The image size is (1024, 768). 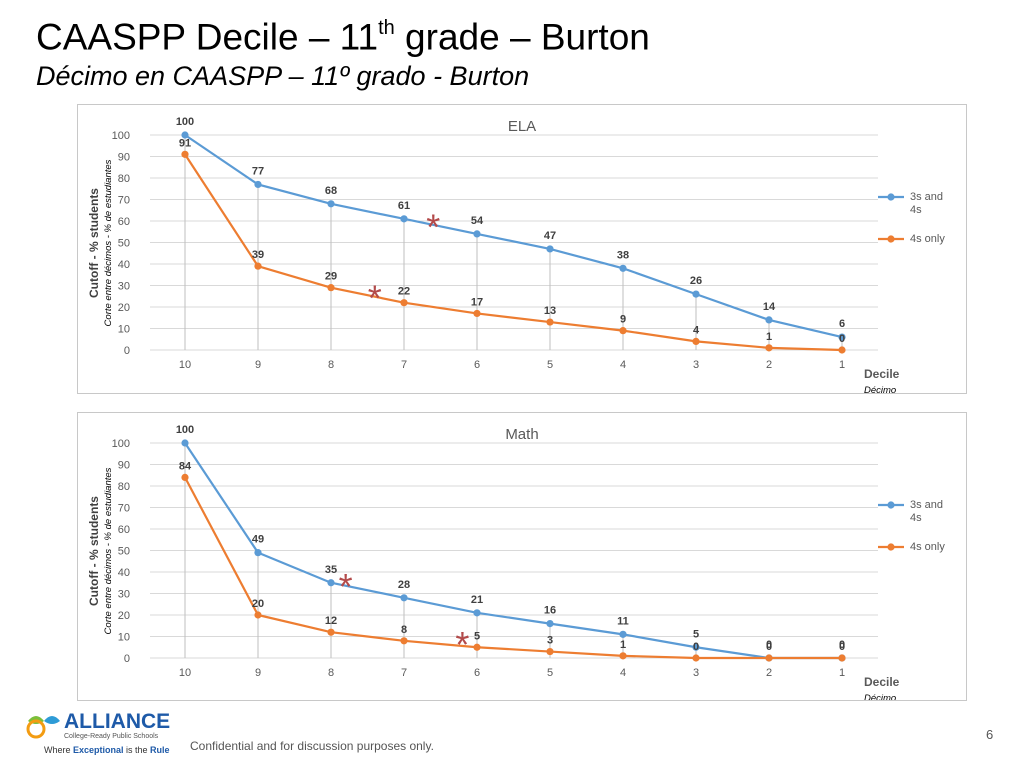 What do you see at coordinates (117, 721) in the screenshot?
I see `logo-name: ALLIANCE` at bounding box center [117, 721].